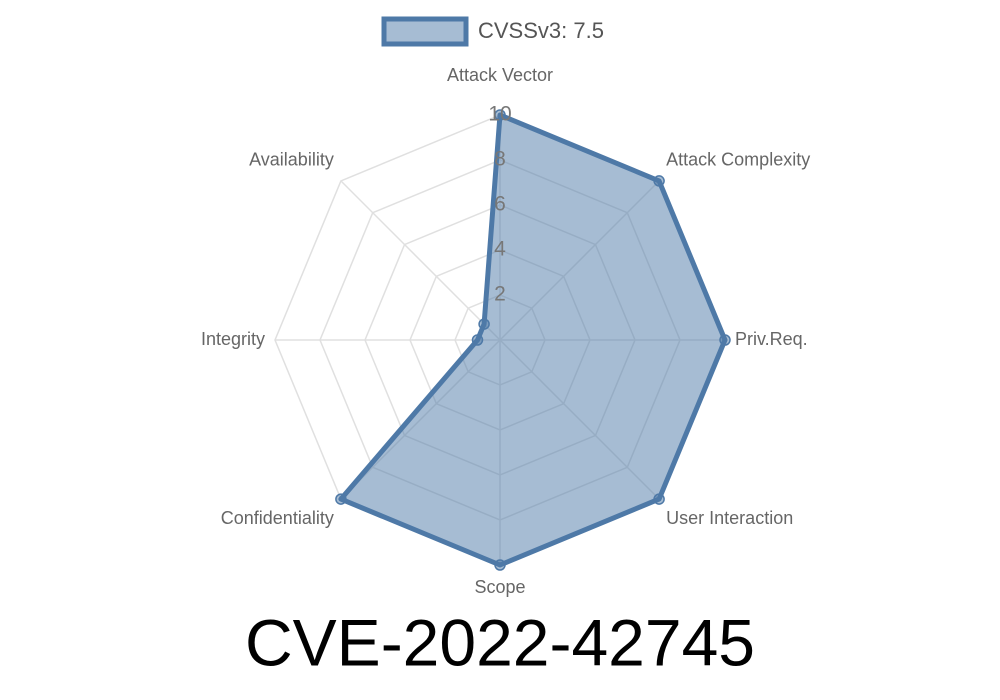 The image size is (1000, 700). Describe the element at coordinates (500, 642) in the screenshot. I see `chart-title: CVE-2022-42745` at that location.